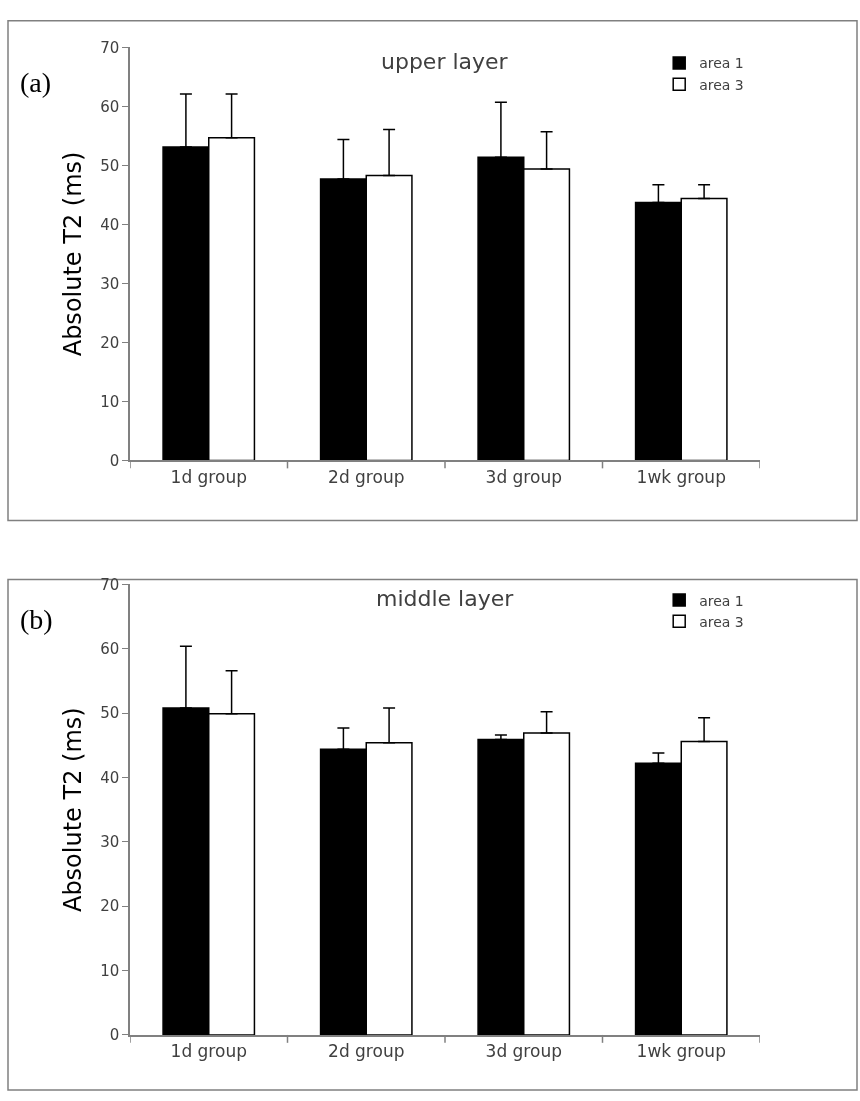 This screenshot has width=860, height=1101. Describe the element at coordinates (445, 598) in the screenshot. I see `chart-title: middle layer` at that location.